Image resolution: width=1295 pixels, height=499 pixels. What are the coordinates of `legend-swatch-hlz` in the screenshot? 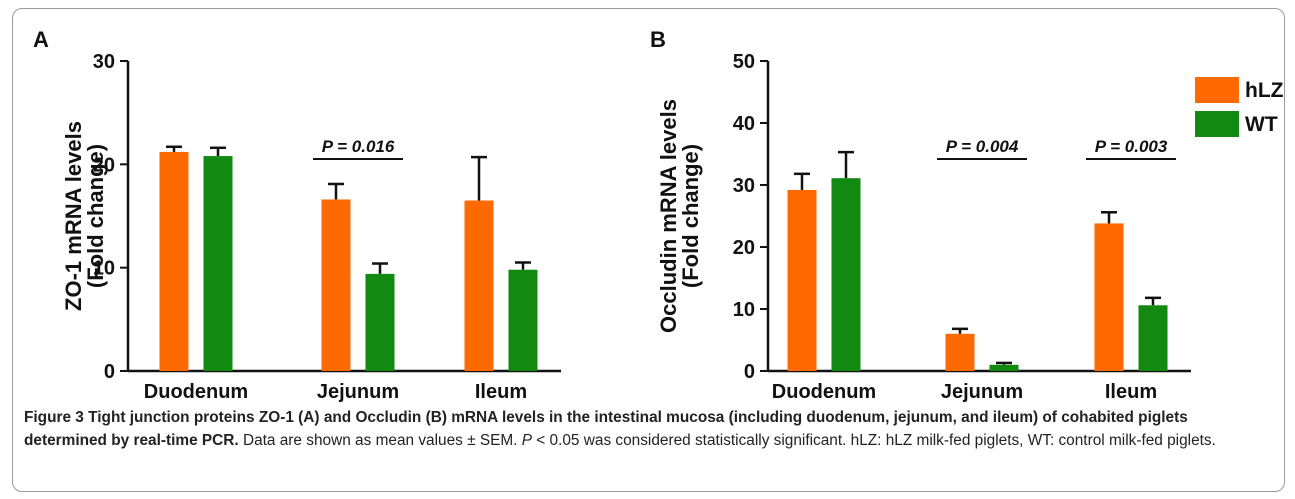 It's located at (1217, 90).